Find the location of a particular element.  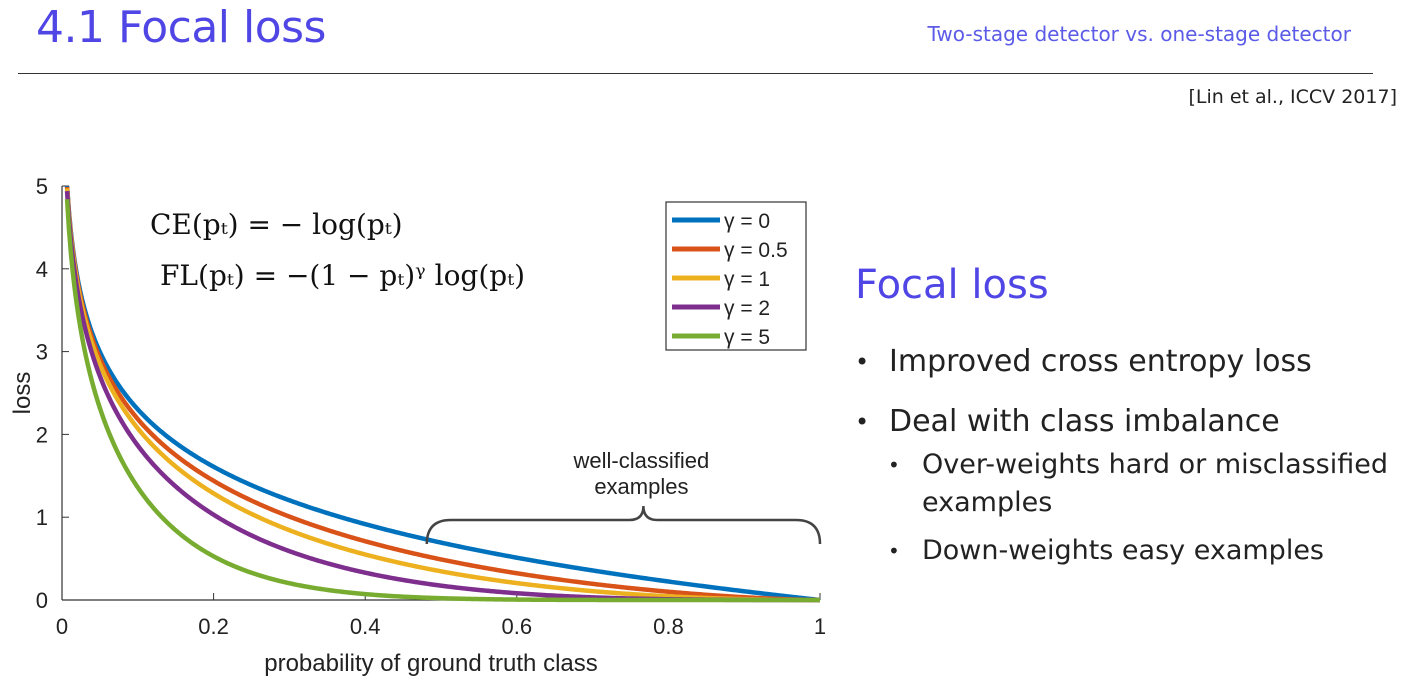

y-tick-label: 5 is located at coordinates (42, 186).